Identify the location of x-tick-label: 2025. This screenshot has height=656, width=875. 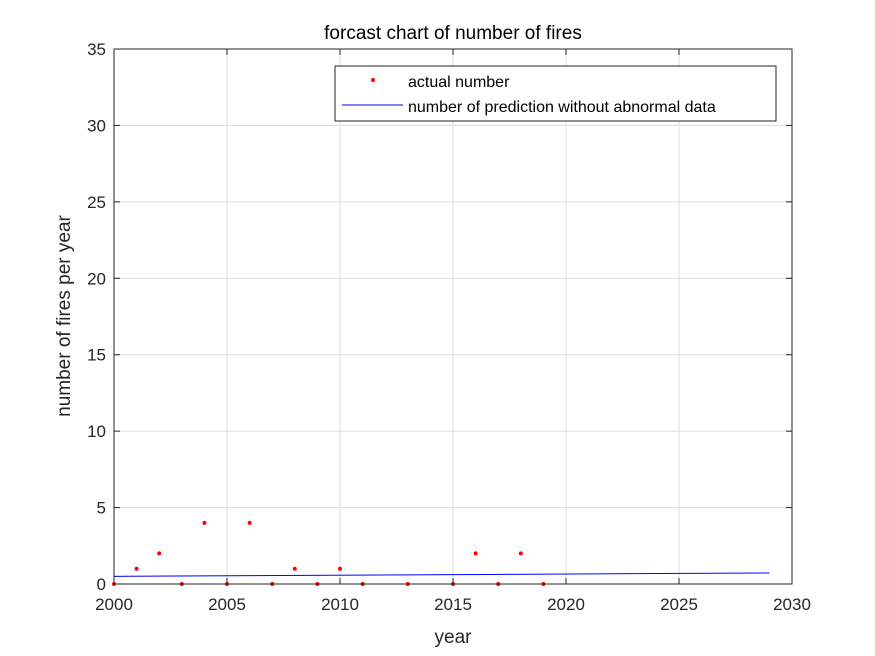
(679, 604).